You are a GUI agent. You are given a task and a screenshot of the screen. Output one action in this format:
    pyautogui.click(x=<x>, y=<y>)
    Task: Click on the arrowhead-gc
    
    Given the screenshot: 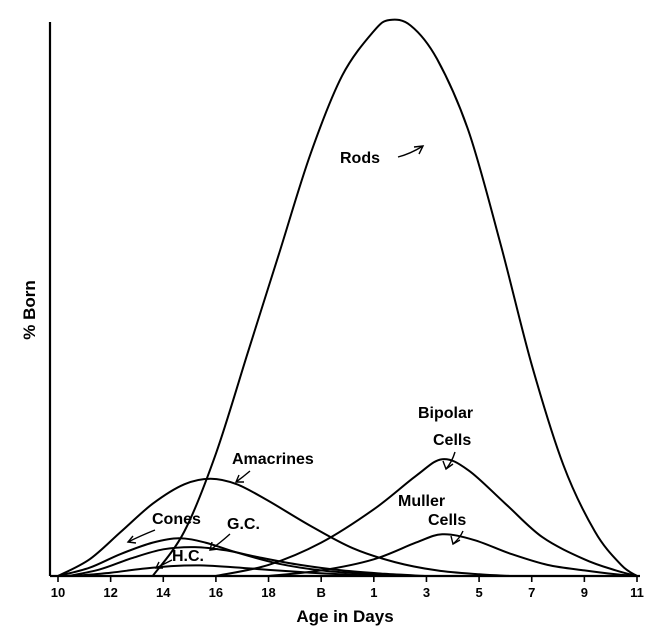 What is the action you would take?
    pyautogui.click(x=214, y=546)
    